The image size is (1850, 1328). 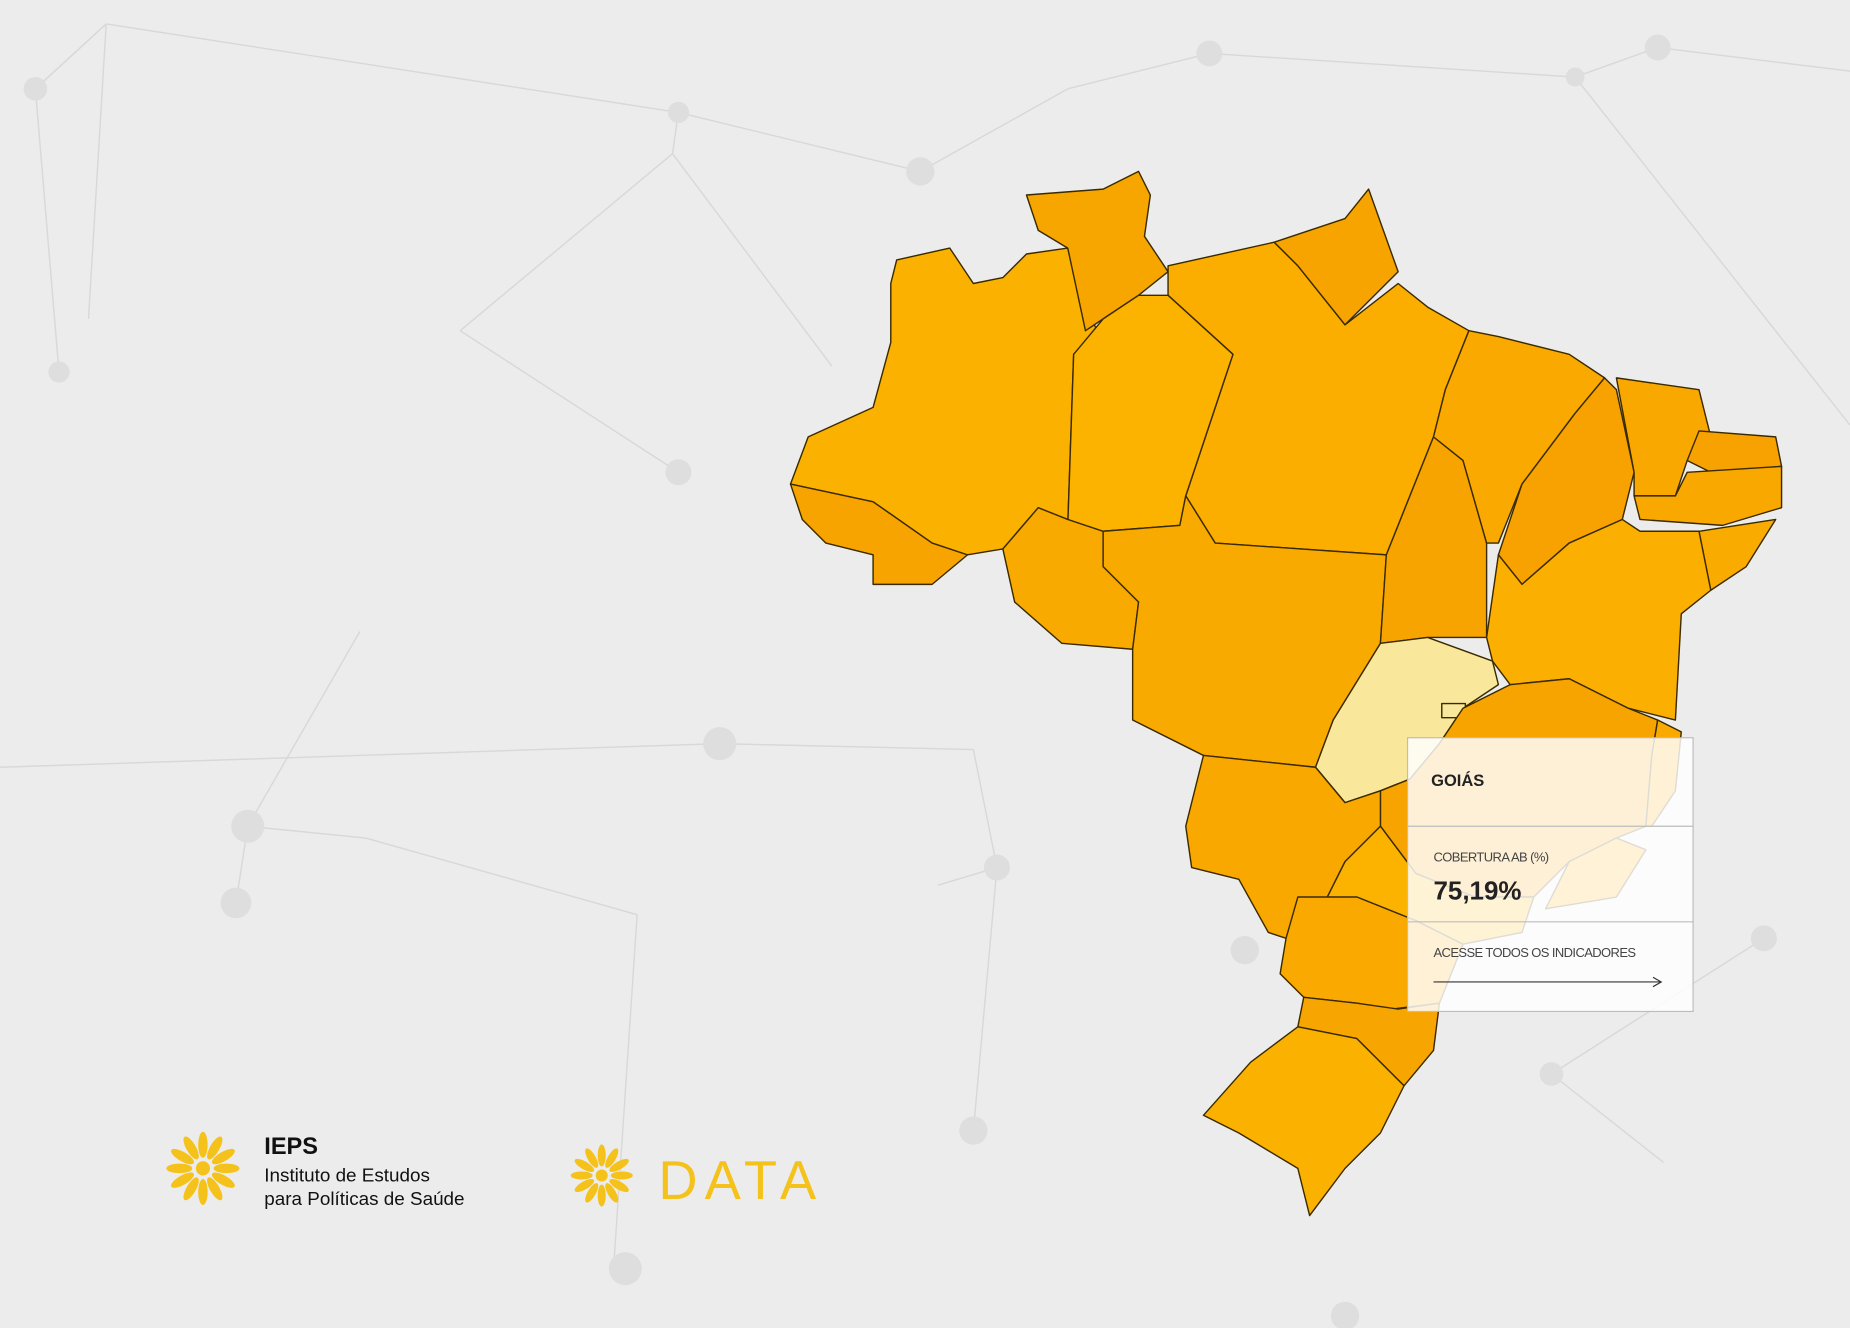 I want to click on tooltip-arrow-head, so click(x=1657, y=982).